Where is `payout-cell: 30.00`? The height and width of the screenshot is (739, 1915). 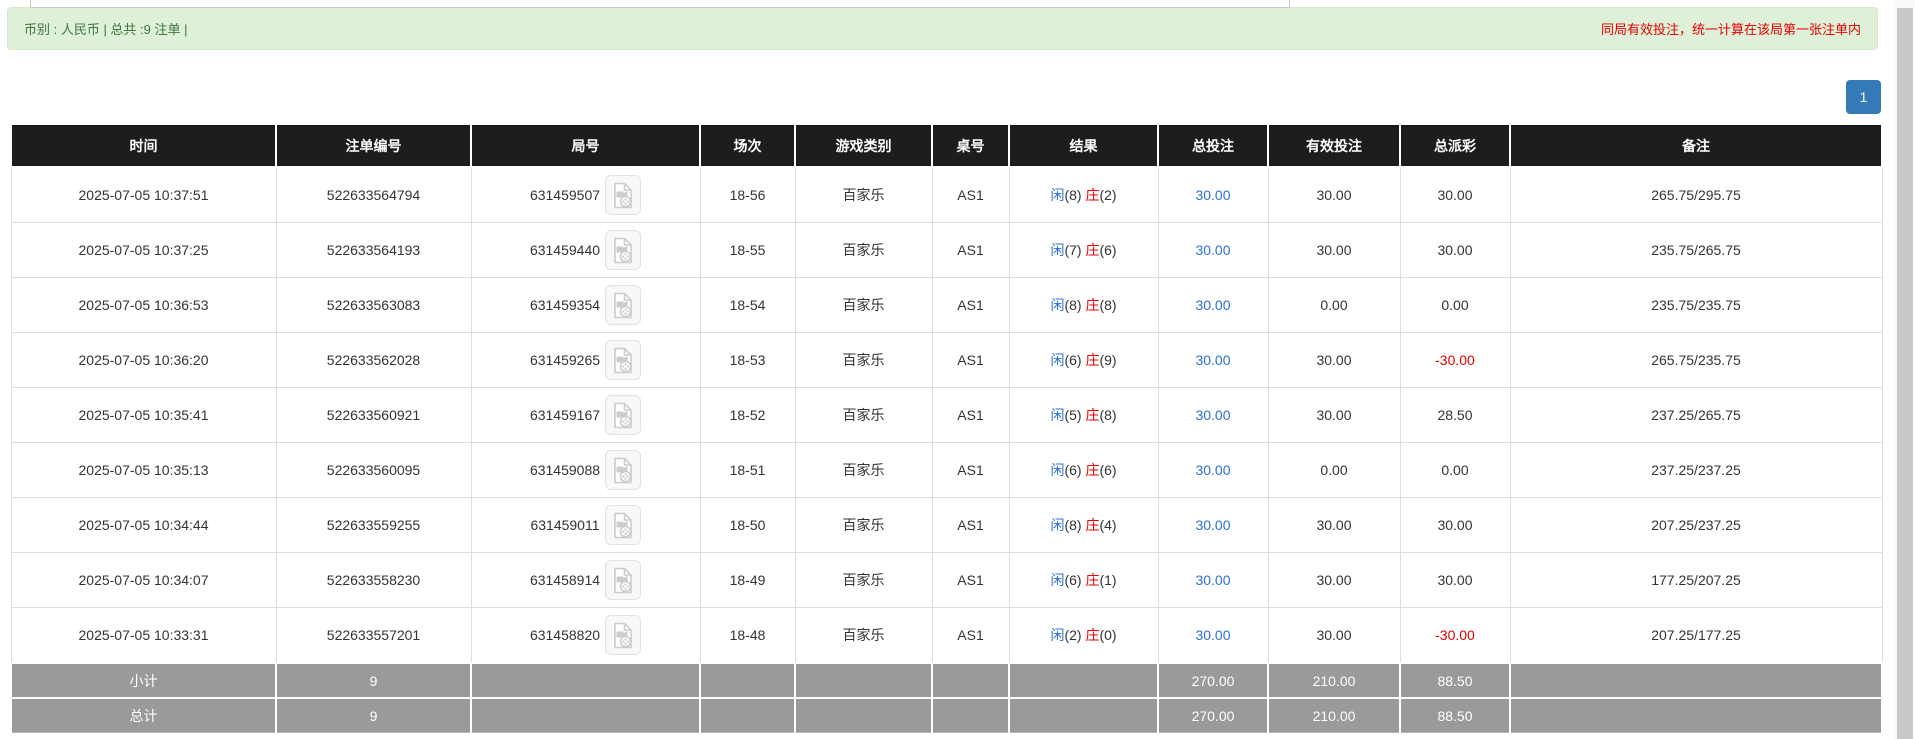 payout-cell: 30.00 is located at coordinates (1455, 580).